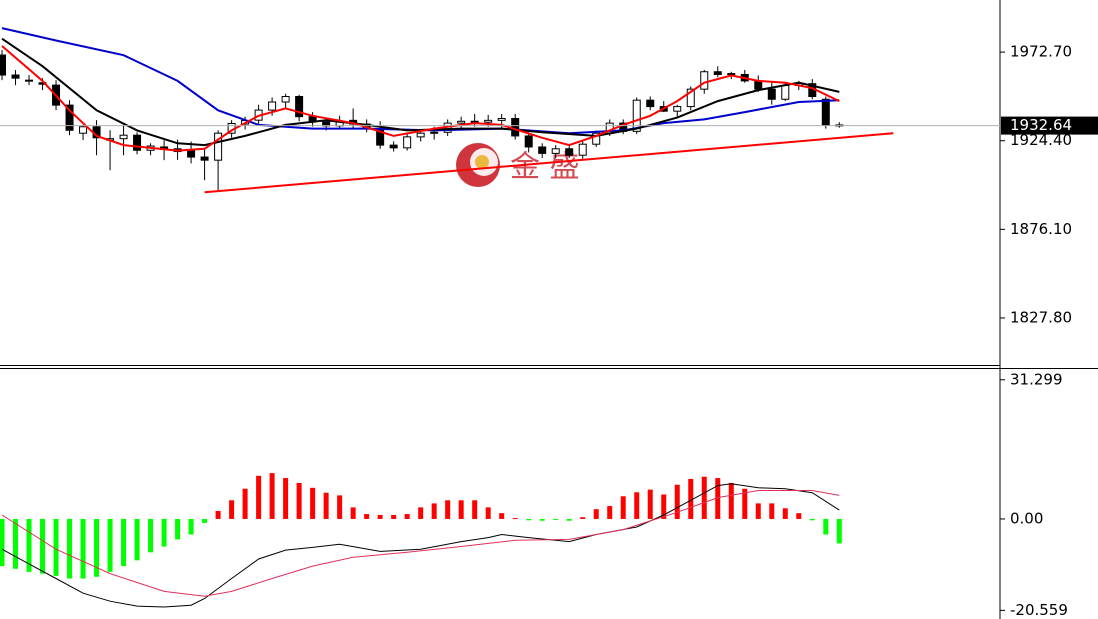  What do you see at coordinates (1041, 140) in the screenshot?
I see `y-tick-label: 1924.40` at bounding box center [1041, 140].